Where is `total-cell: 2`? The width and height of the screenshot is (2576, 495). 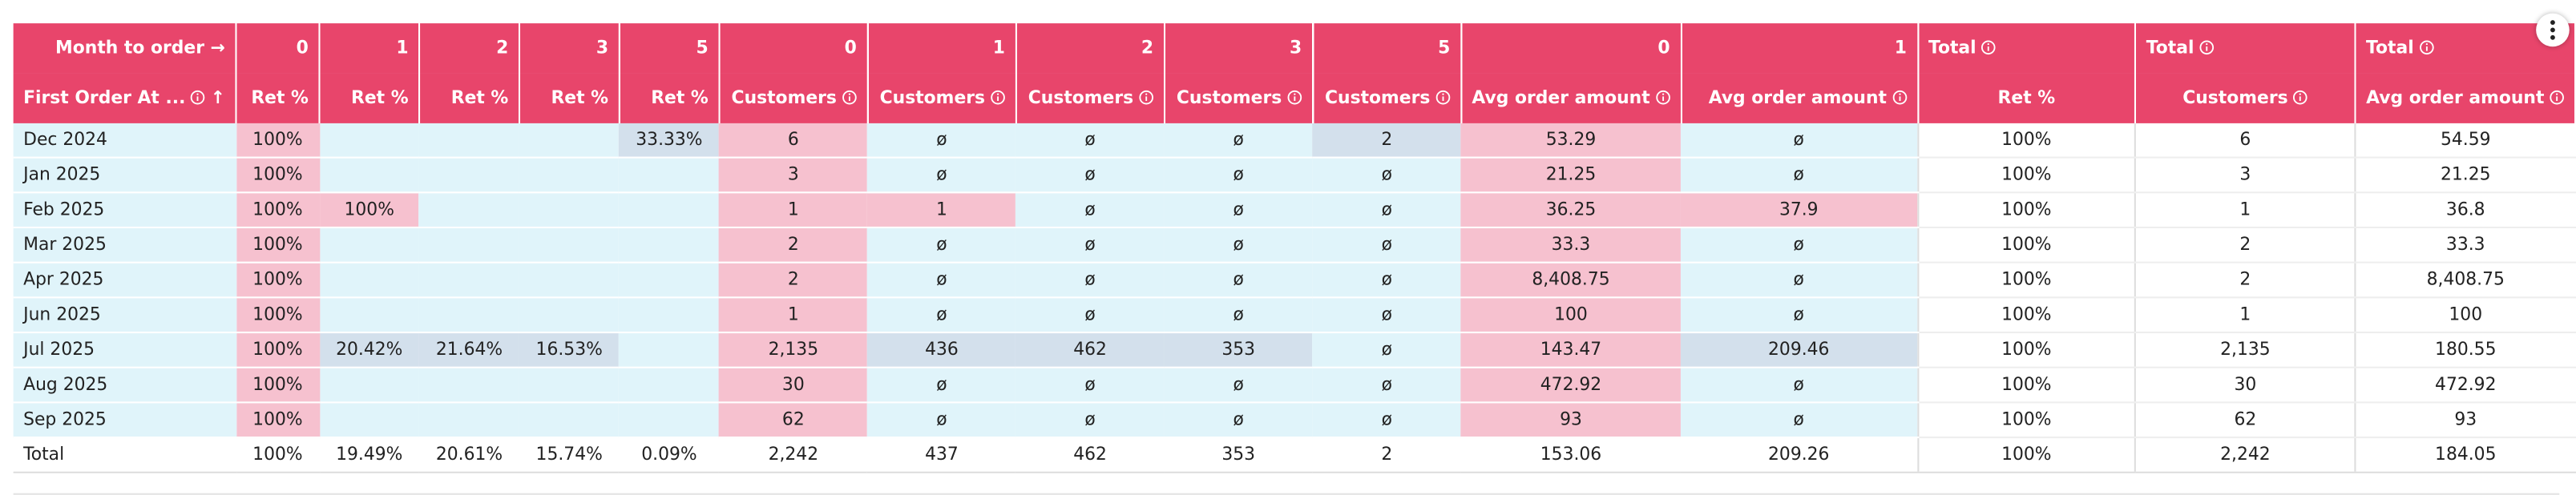
total-cell: 2 is located at coordinates (2245, 280).